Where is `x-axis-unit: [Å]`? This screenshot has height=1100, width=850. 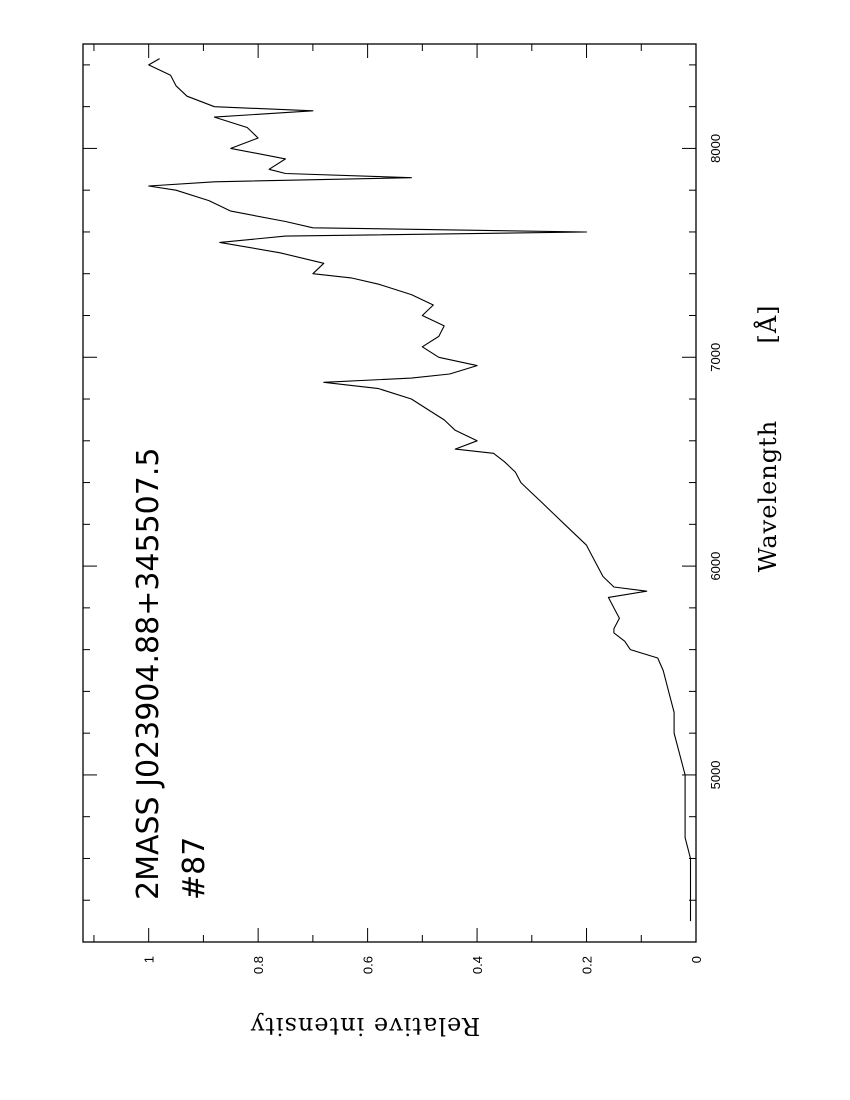 x-axis-unit: [Å] is located at coordinates (767, 323).